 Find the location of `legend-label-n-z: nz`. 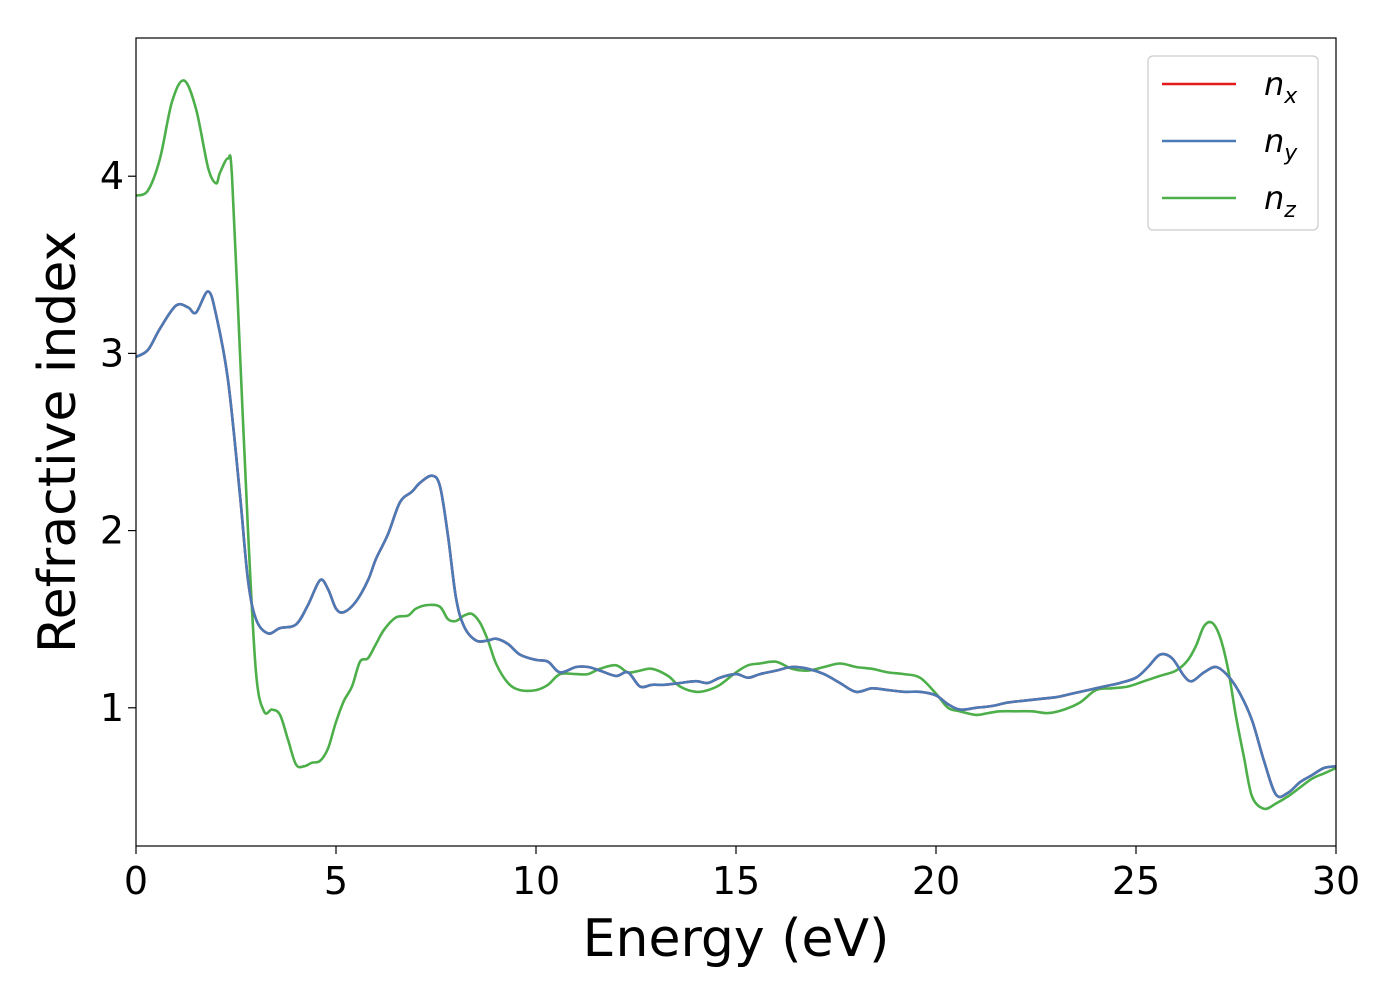

legend-label-n-z: nz is located at coordinates (1280, 201).